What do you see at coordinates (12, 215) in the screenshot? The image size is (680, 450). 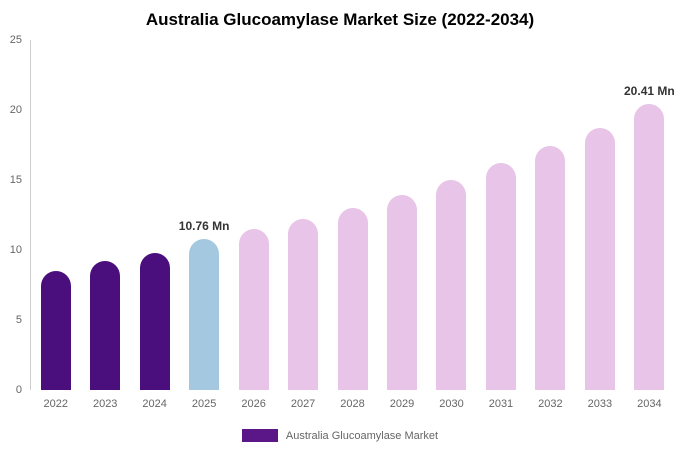 I see `y-axis: 0 5 10 15 20 25` at bounding box center [12, 215].